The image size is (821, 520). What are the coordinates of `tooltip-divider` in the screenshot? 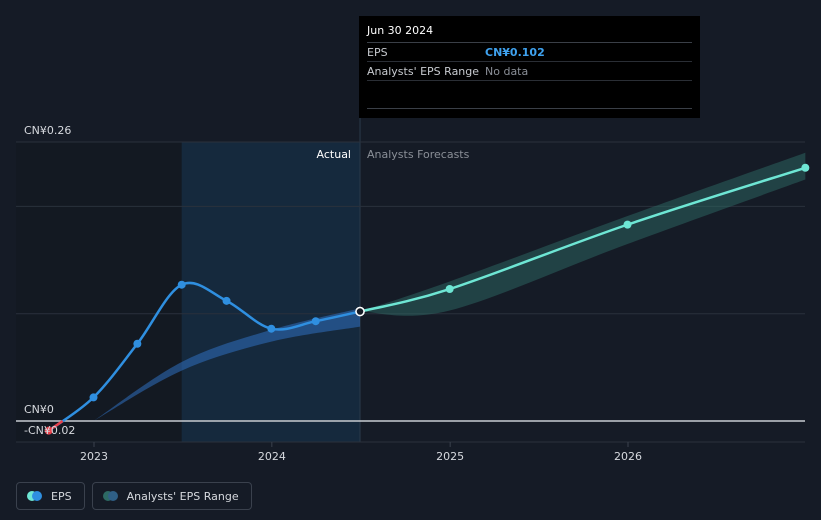 It's located at (529, 108).